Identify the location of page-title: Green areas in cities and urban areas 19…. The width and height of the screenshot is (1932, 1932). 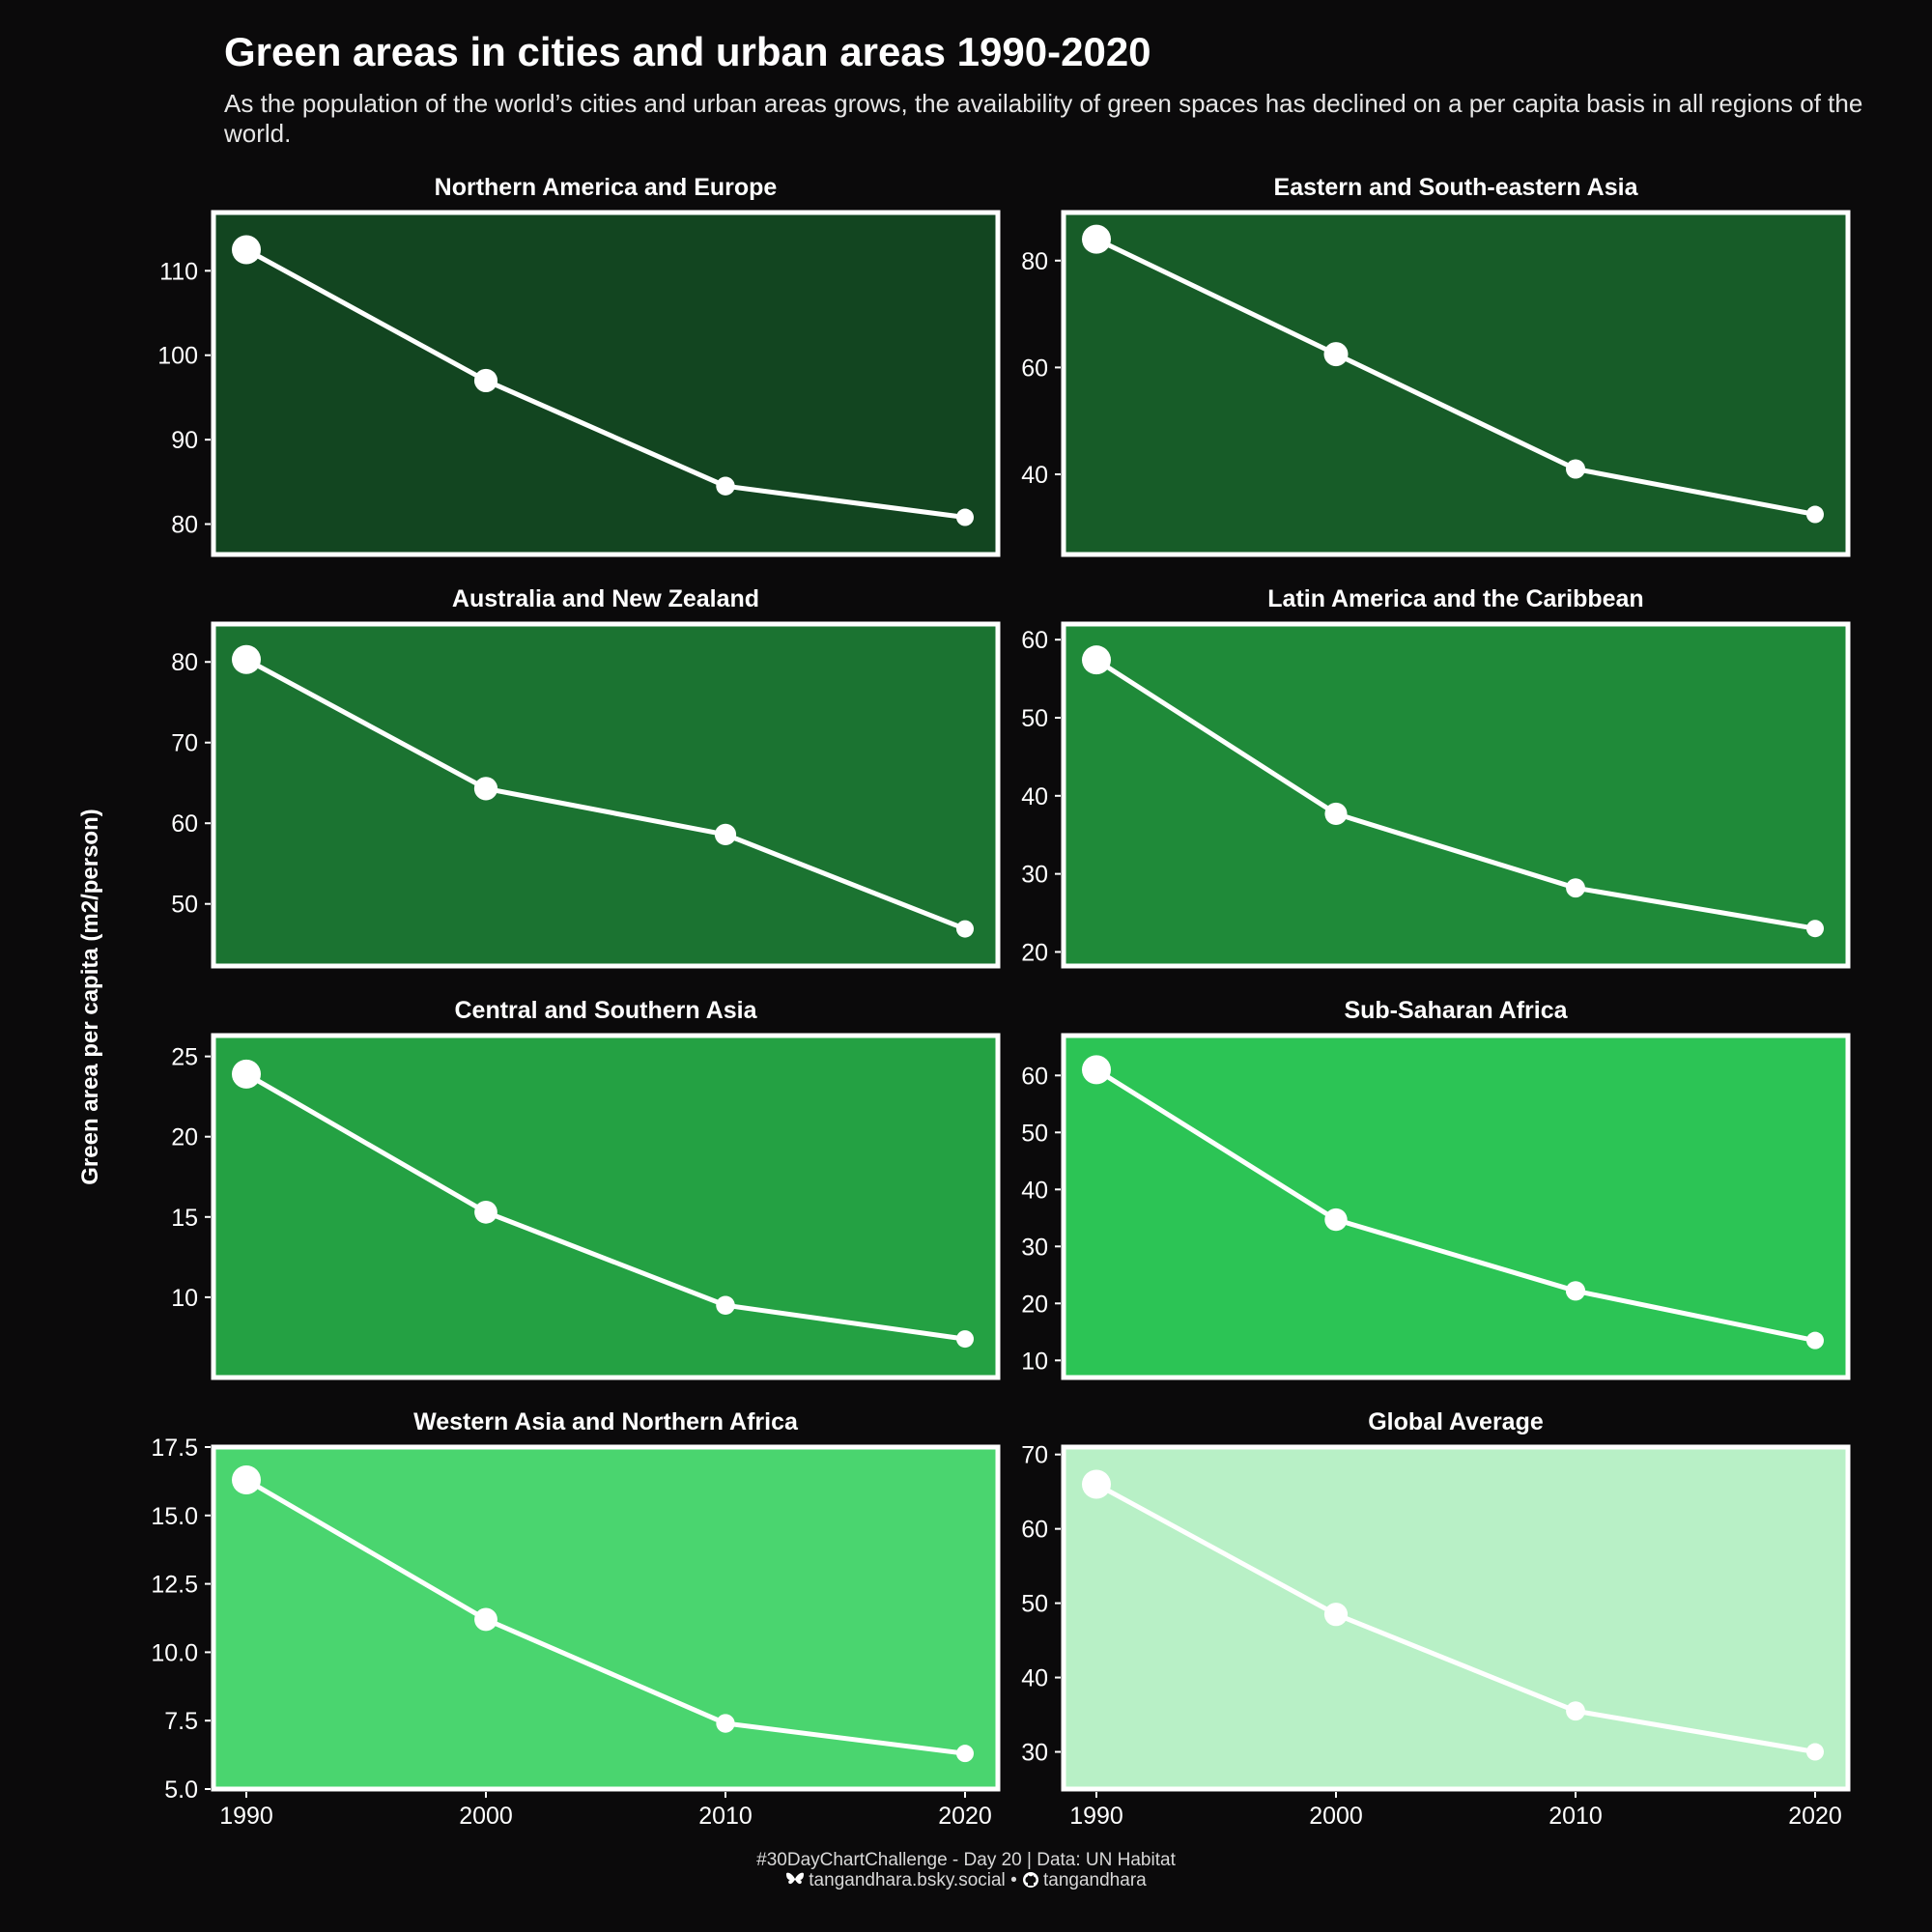
(687, 51).